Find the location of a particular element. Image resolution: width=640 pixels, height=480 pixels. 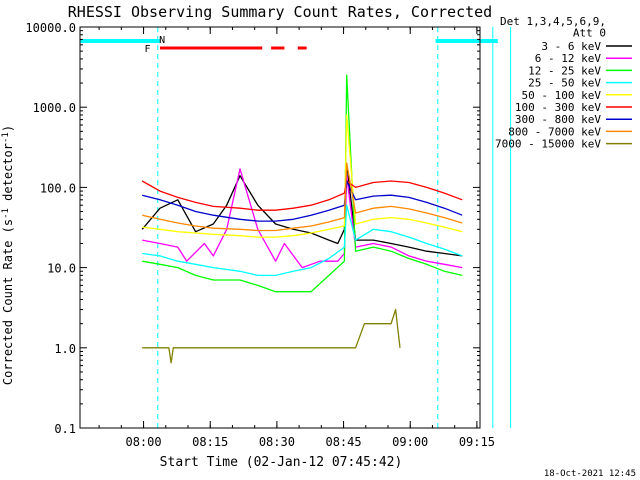

legend-label: 7000 - 15000 keV is located at coordinates (548, 144).